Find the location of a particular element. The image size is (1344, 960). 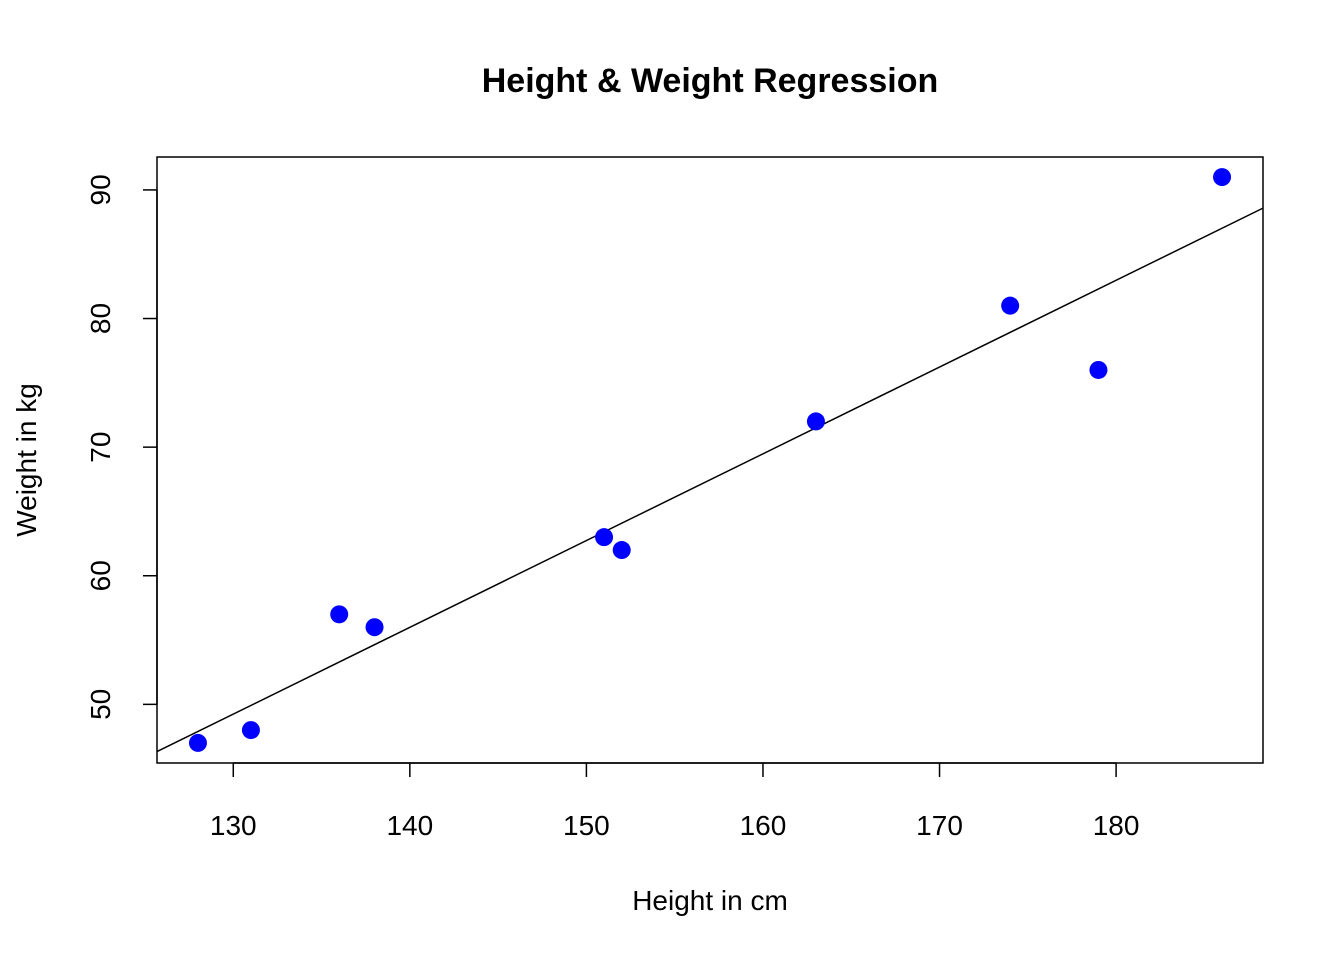

y-axis-label: Weight in kg is located at coordinates (26, 460).